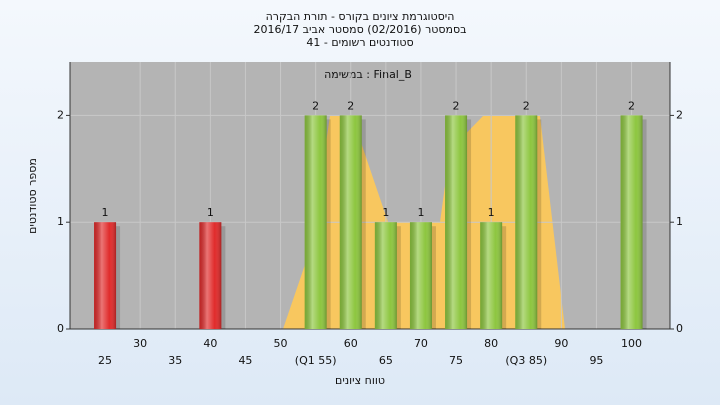  Describe the element at coordinates (561, 343) in the screenshot. I see `x-tick-label: 90` at that location.